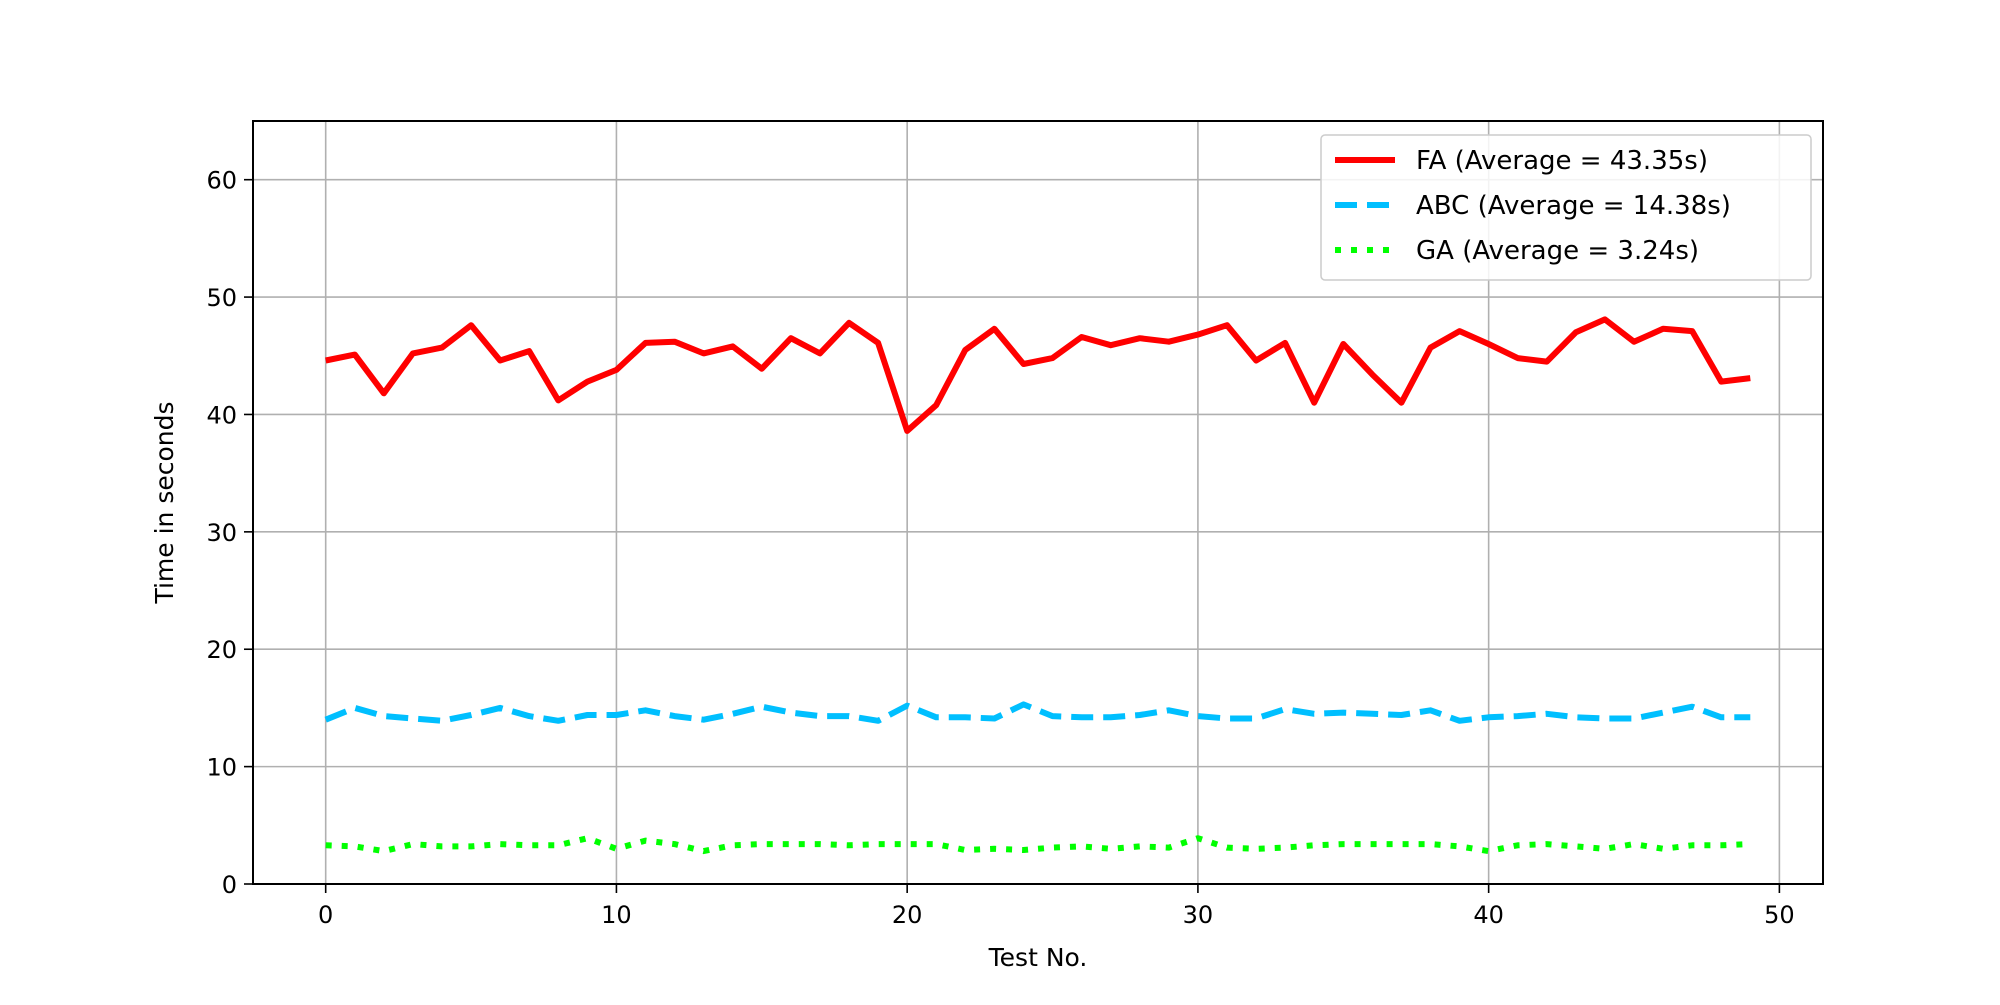 The height and width of the screenshot is (1005, 2000). I want to click on y-axis-label: Time in seconds, so click(164, 502).